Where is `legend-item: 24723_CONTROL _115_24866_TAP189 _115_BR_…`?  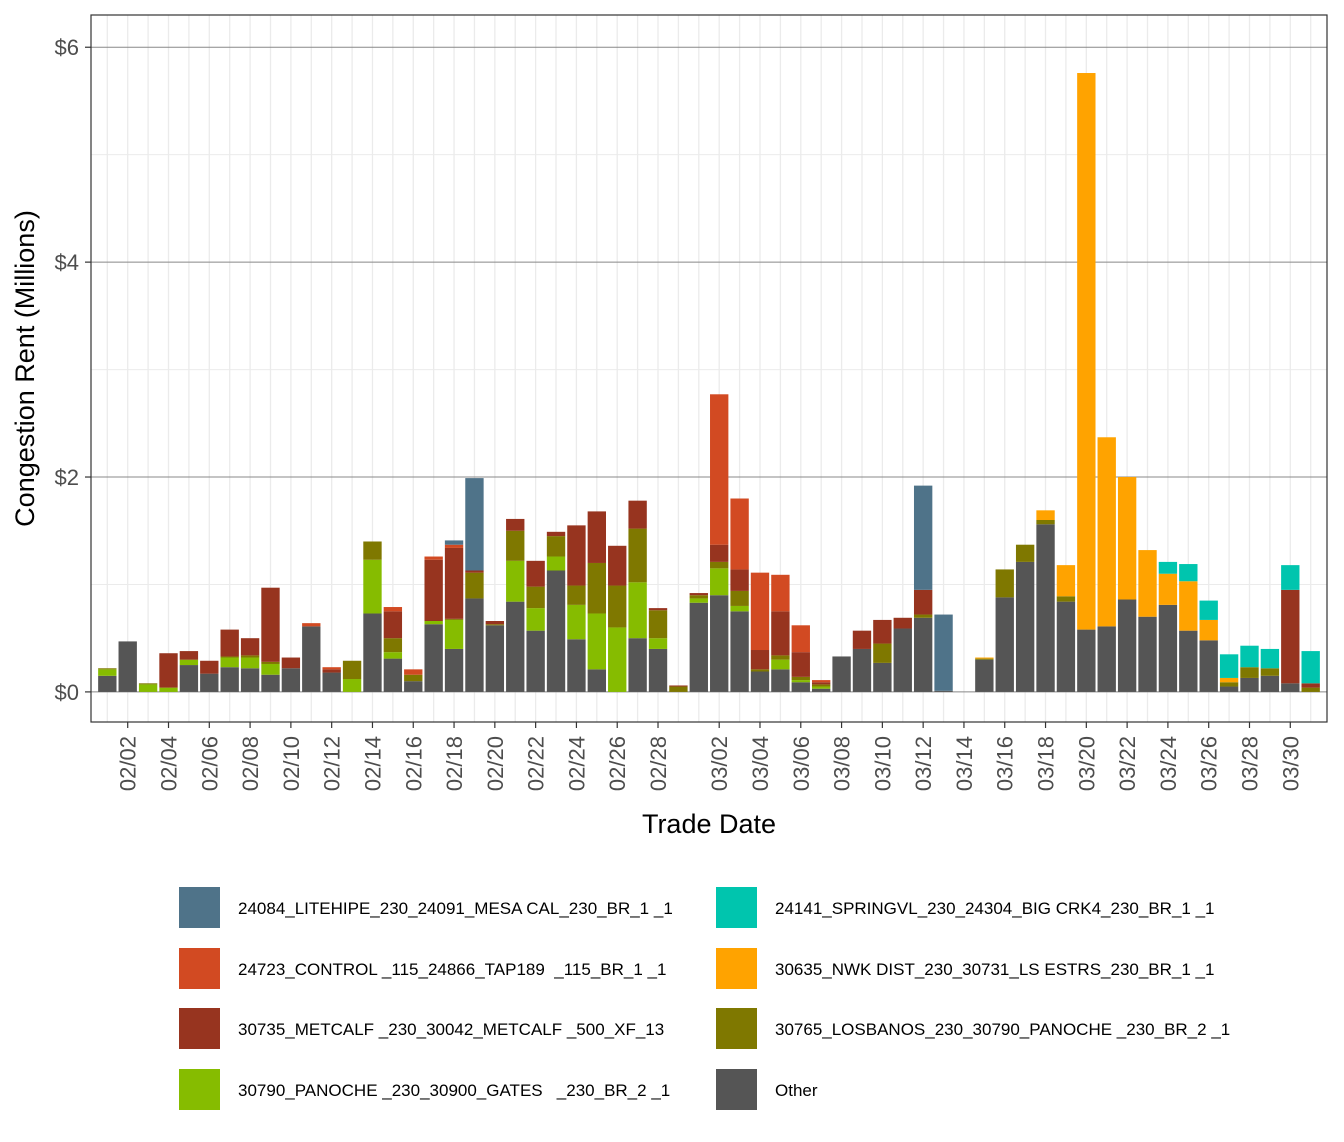 legend-item: 24723_CONTROL _115_24866_TAP189 _115_BR_… is located at coordinates (422, 968).